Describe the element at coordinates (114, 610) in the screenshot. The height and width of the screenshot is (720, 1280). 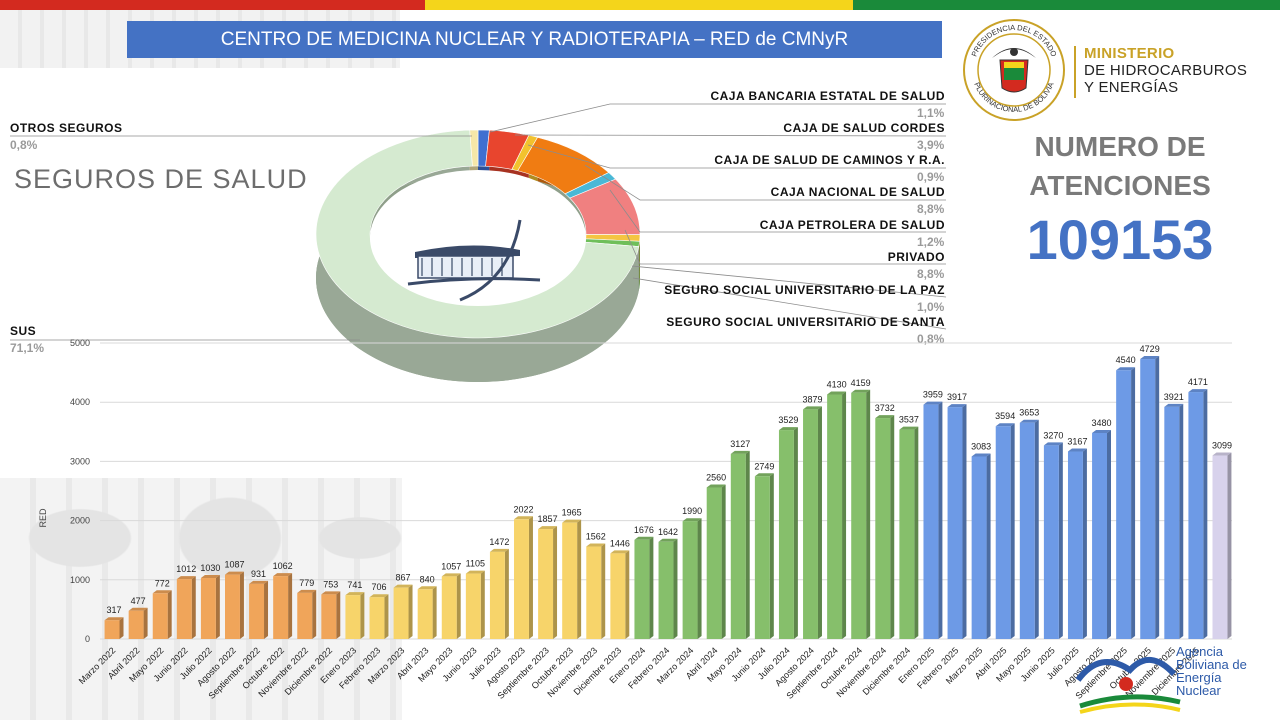
I see `bar-value-label-0: 317` at that location.